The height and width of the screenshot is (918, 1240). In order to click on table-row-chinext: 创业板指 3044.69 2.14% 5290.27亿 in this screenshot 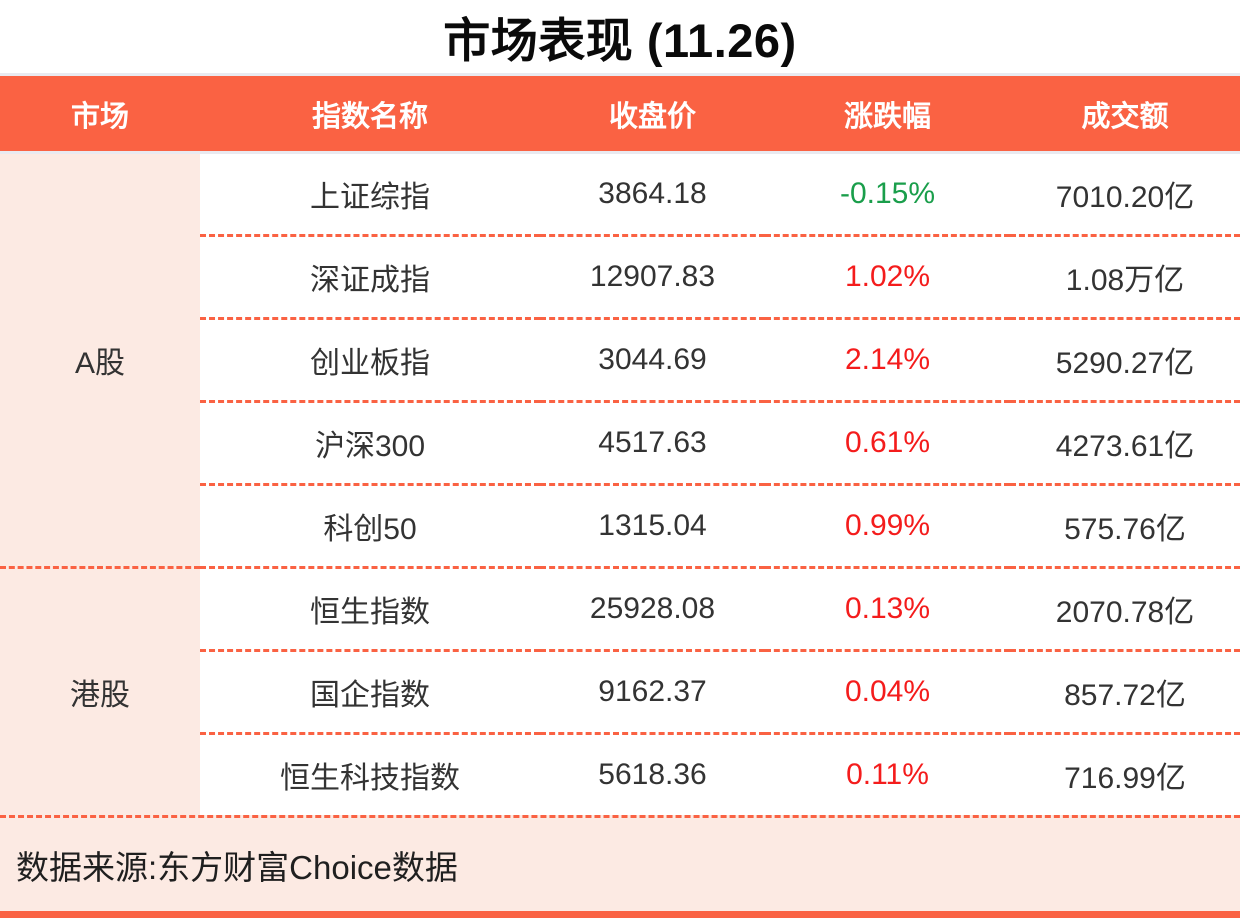, I will do `click(620, 359)`.